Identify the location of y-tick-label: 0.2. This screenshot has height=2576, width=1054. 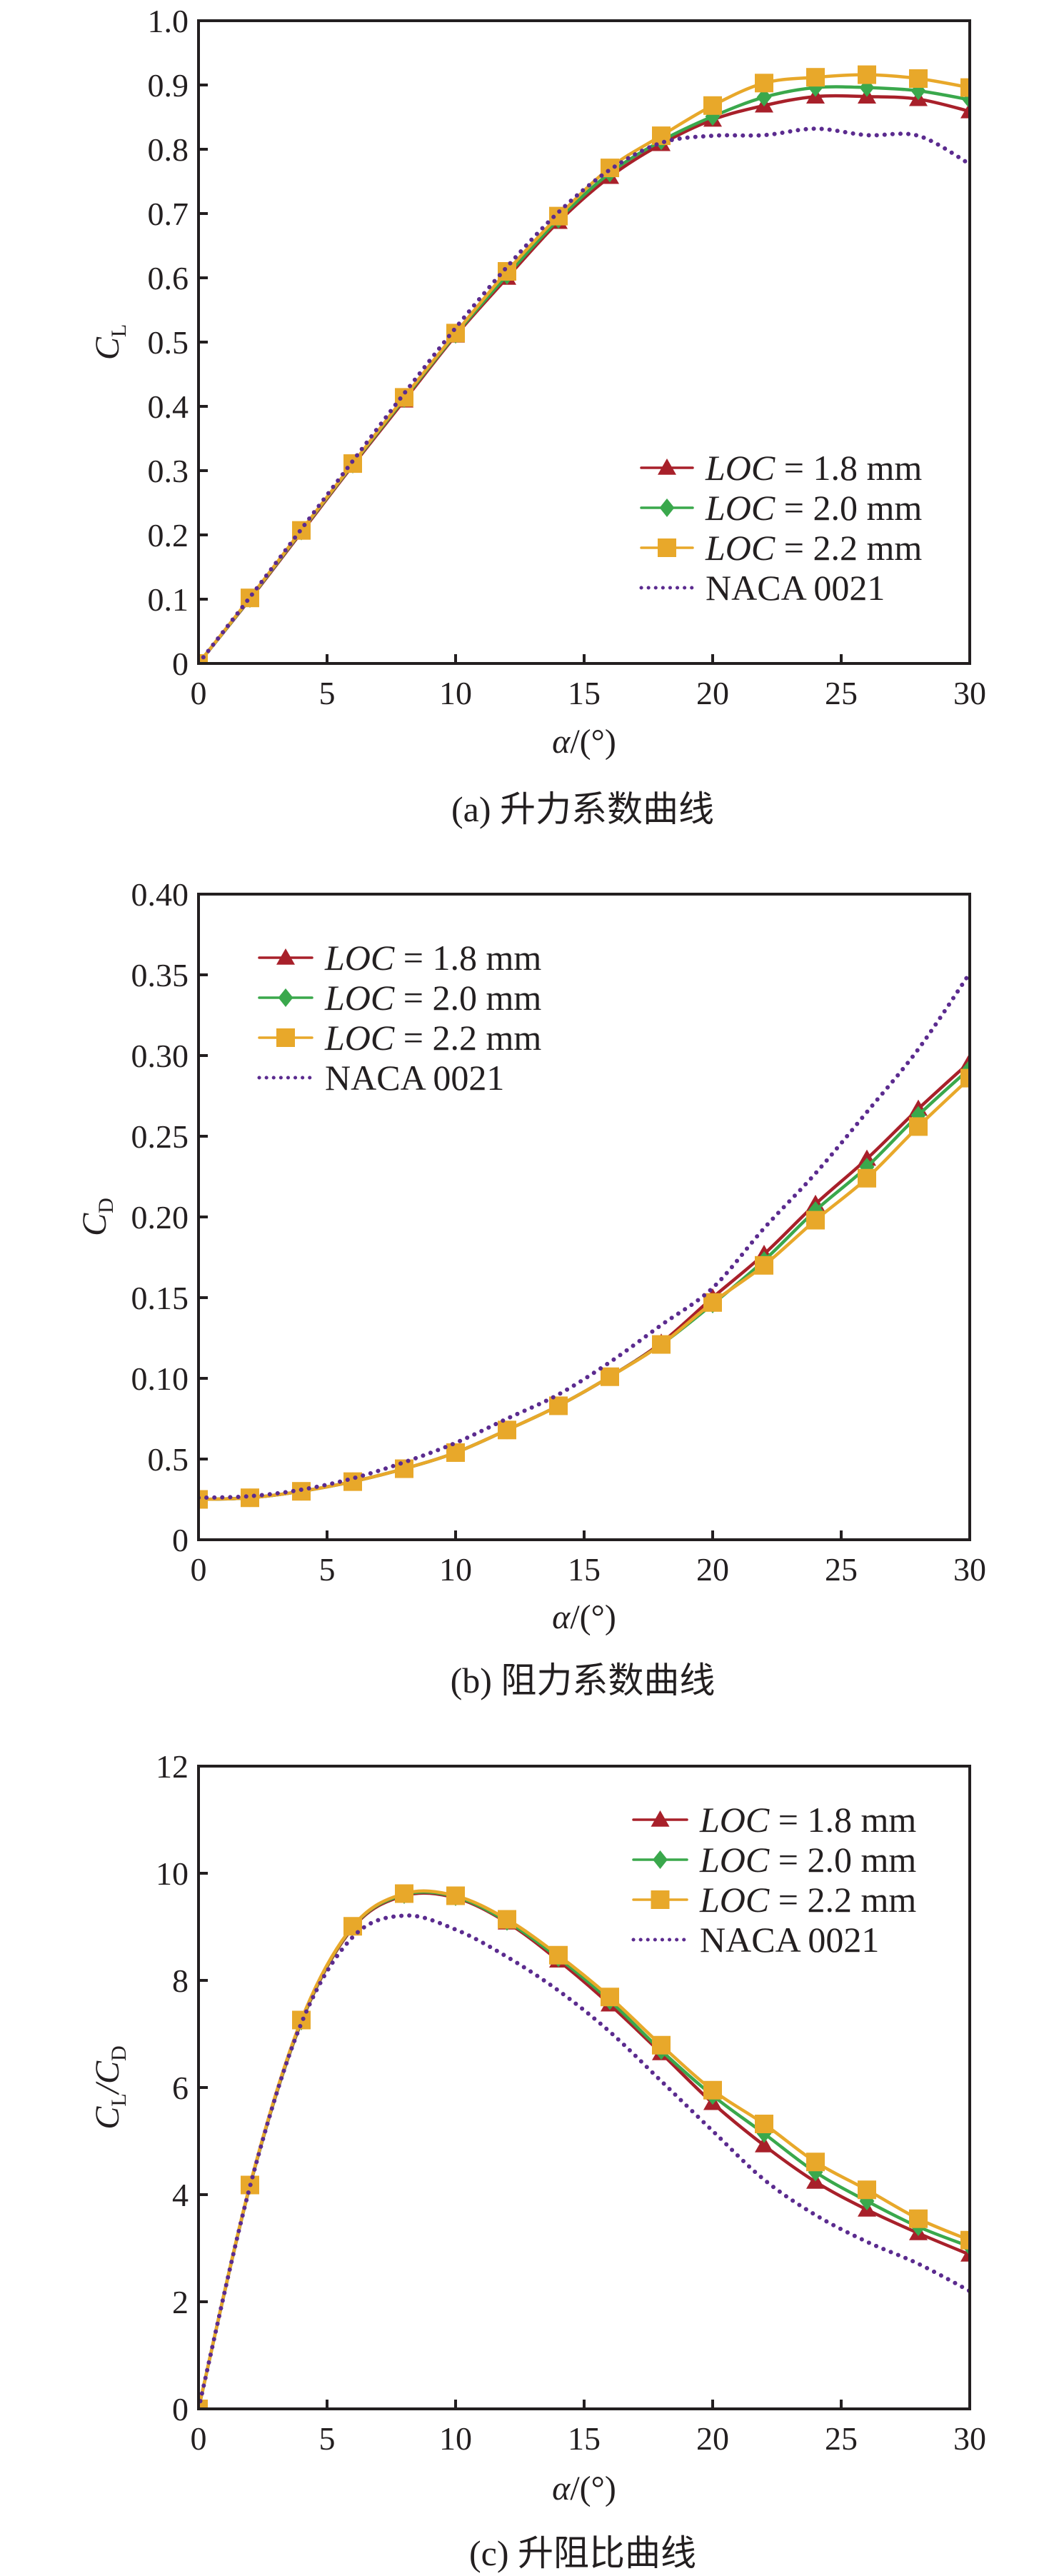
(169, 535).